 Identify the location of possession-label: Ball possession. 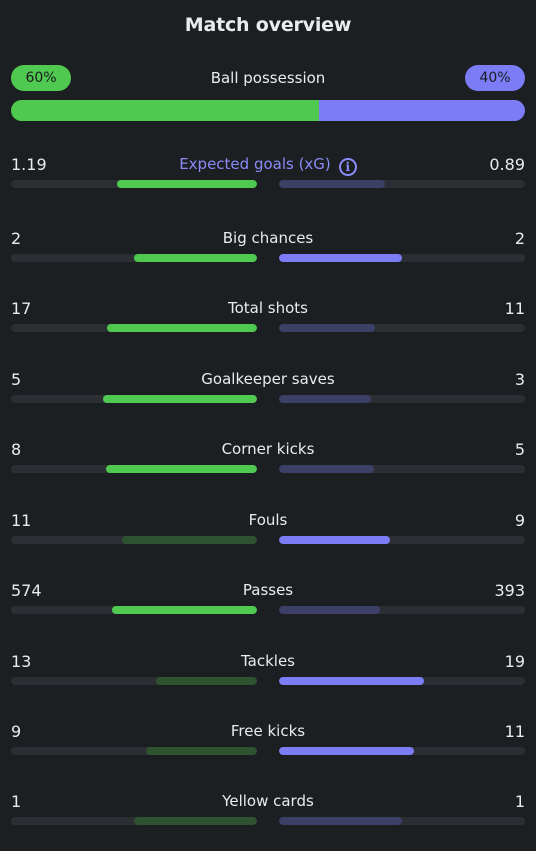
(268, 78).